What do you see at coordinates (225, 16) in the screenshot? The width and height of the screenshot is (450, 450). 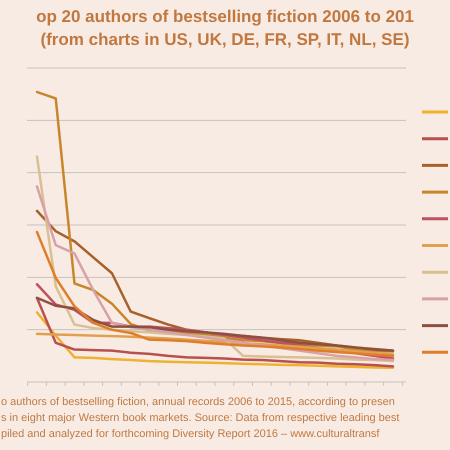 I see `chart-title: op 20 authors of bestselling fiction 2006 to 201` at bounding box center [225, 16].